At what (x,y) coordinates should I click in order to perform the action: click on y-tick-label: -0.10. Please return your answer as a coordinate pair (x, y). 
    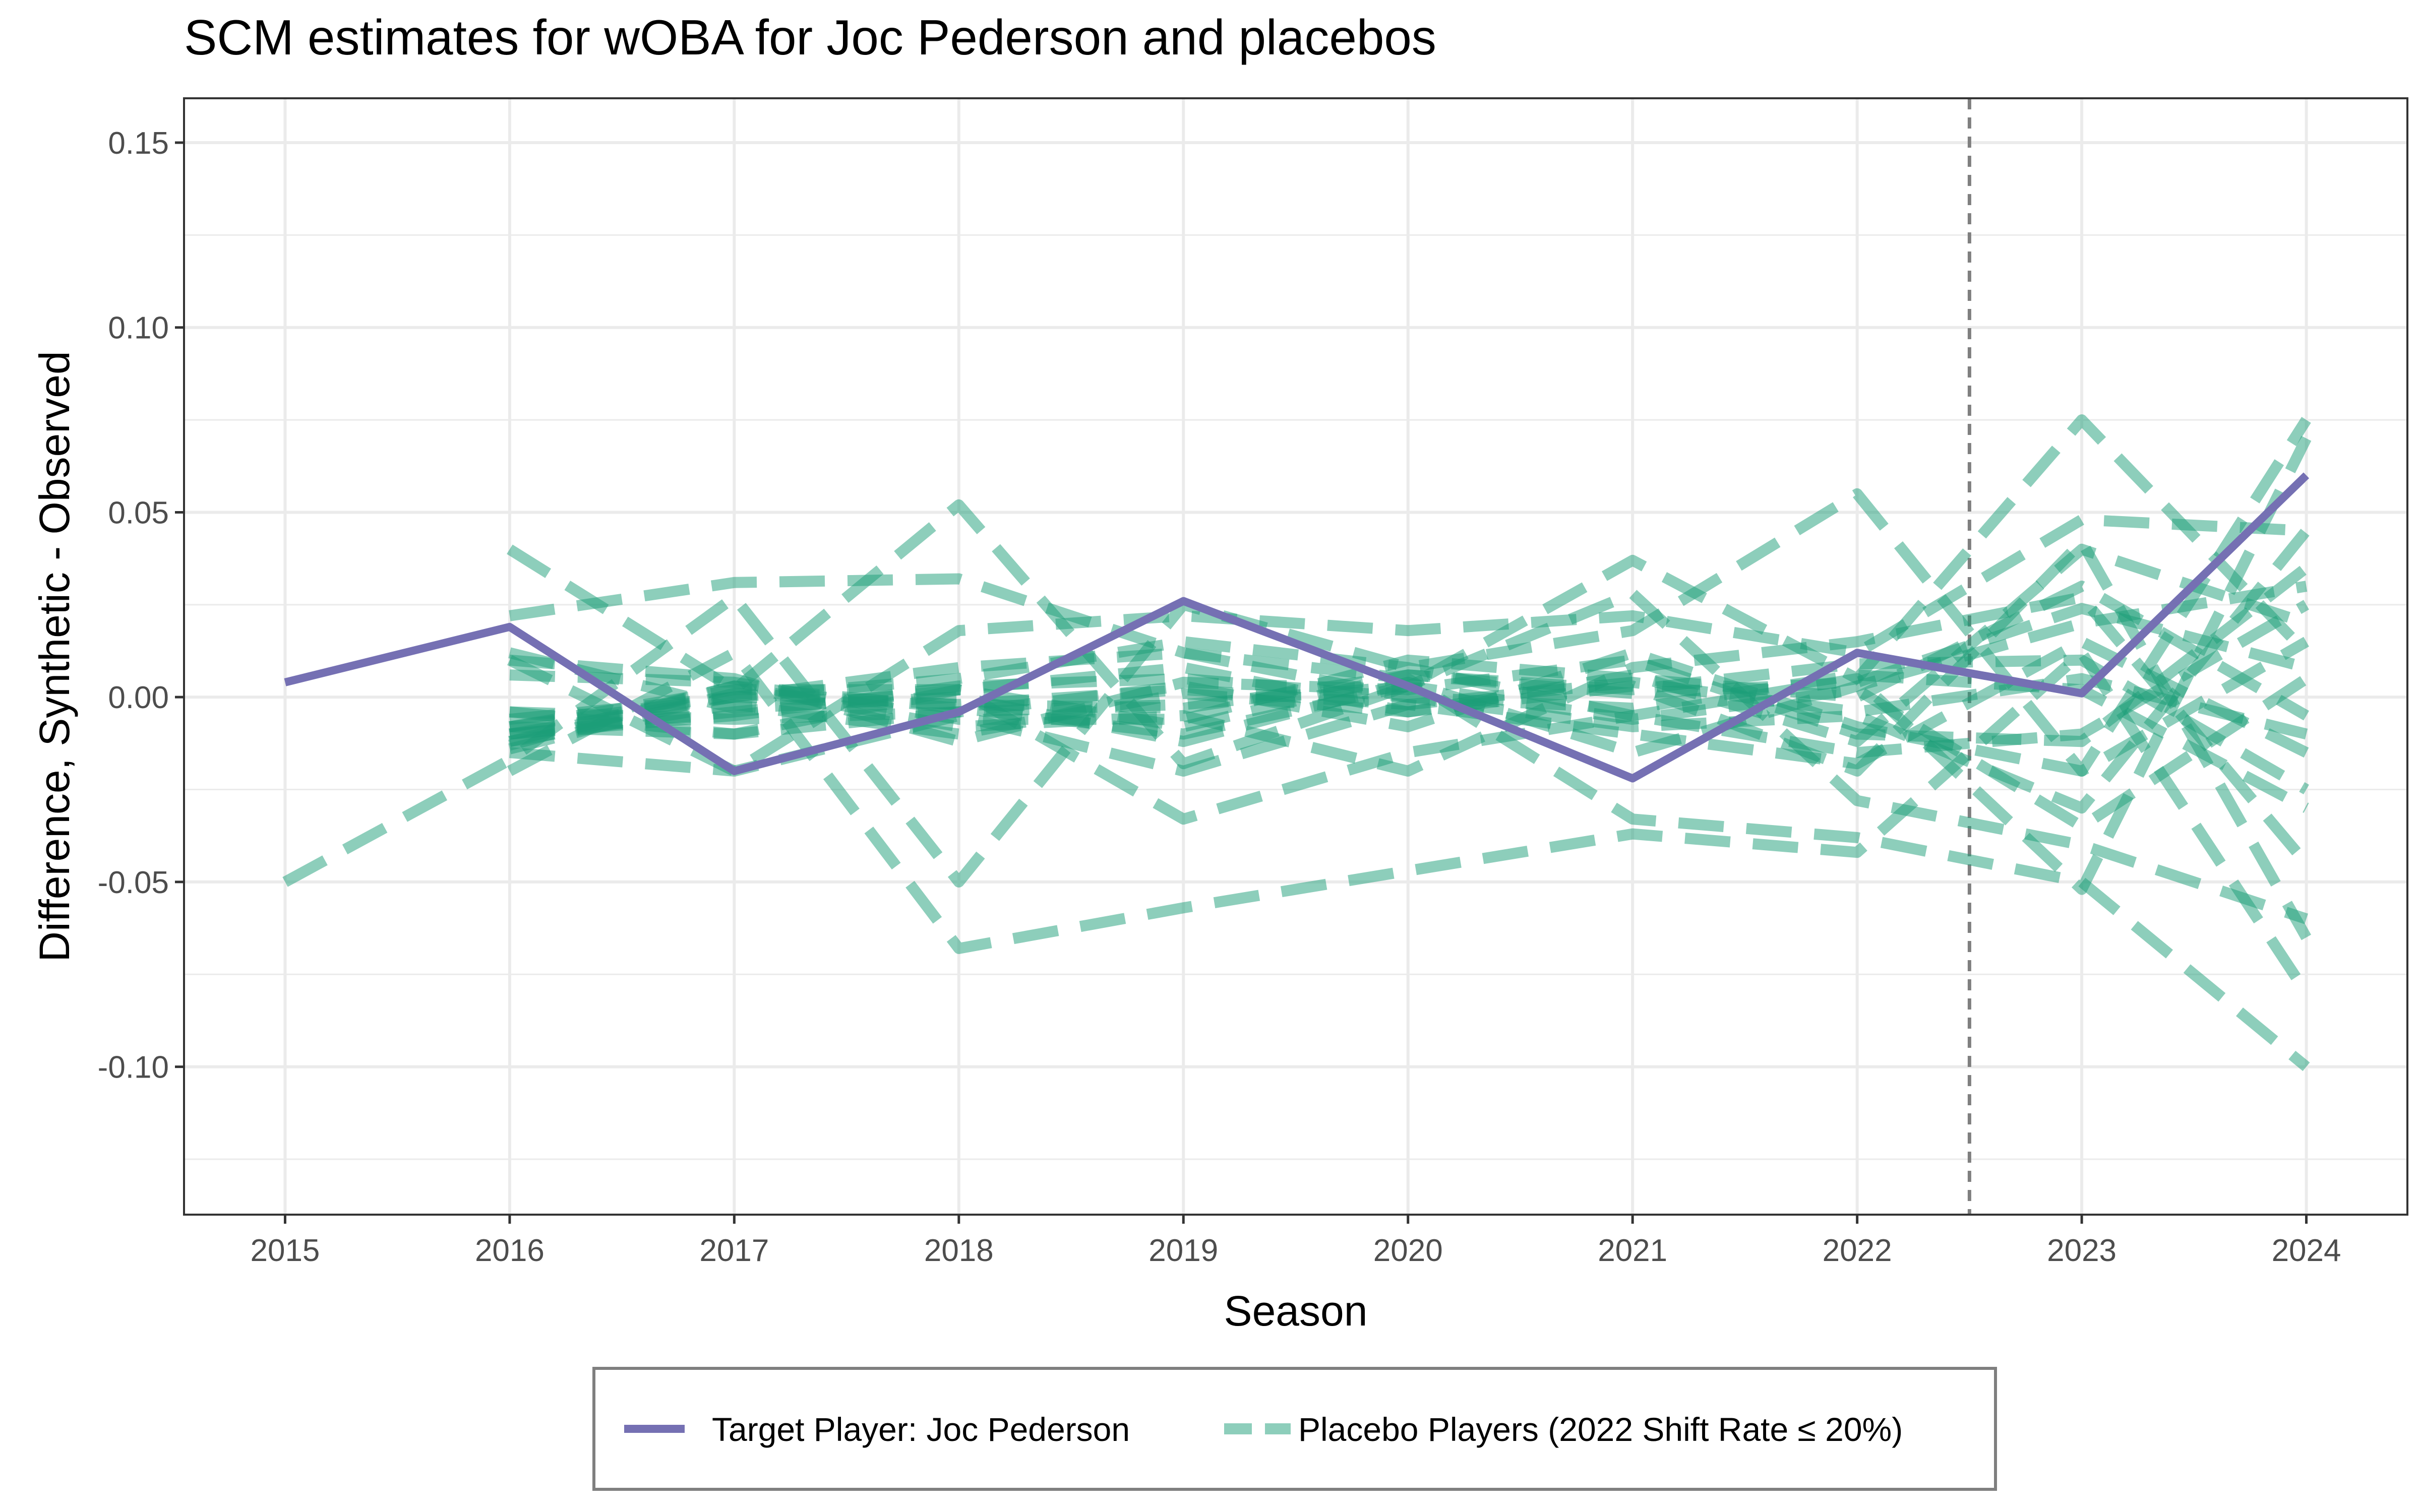
    Looking at the image, I should click on (133, 1067).